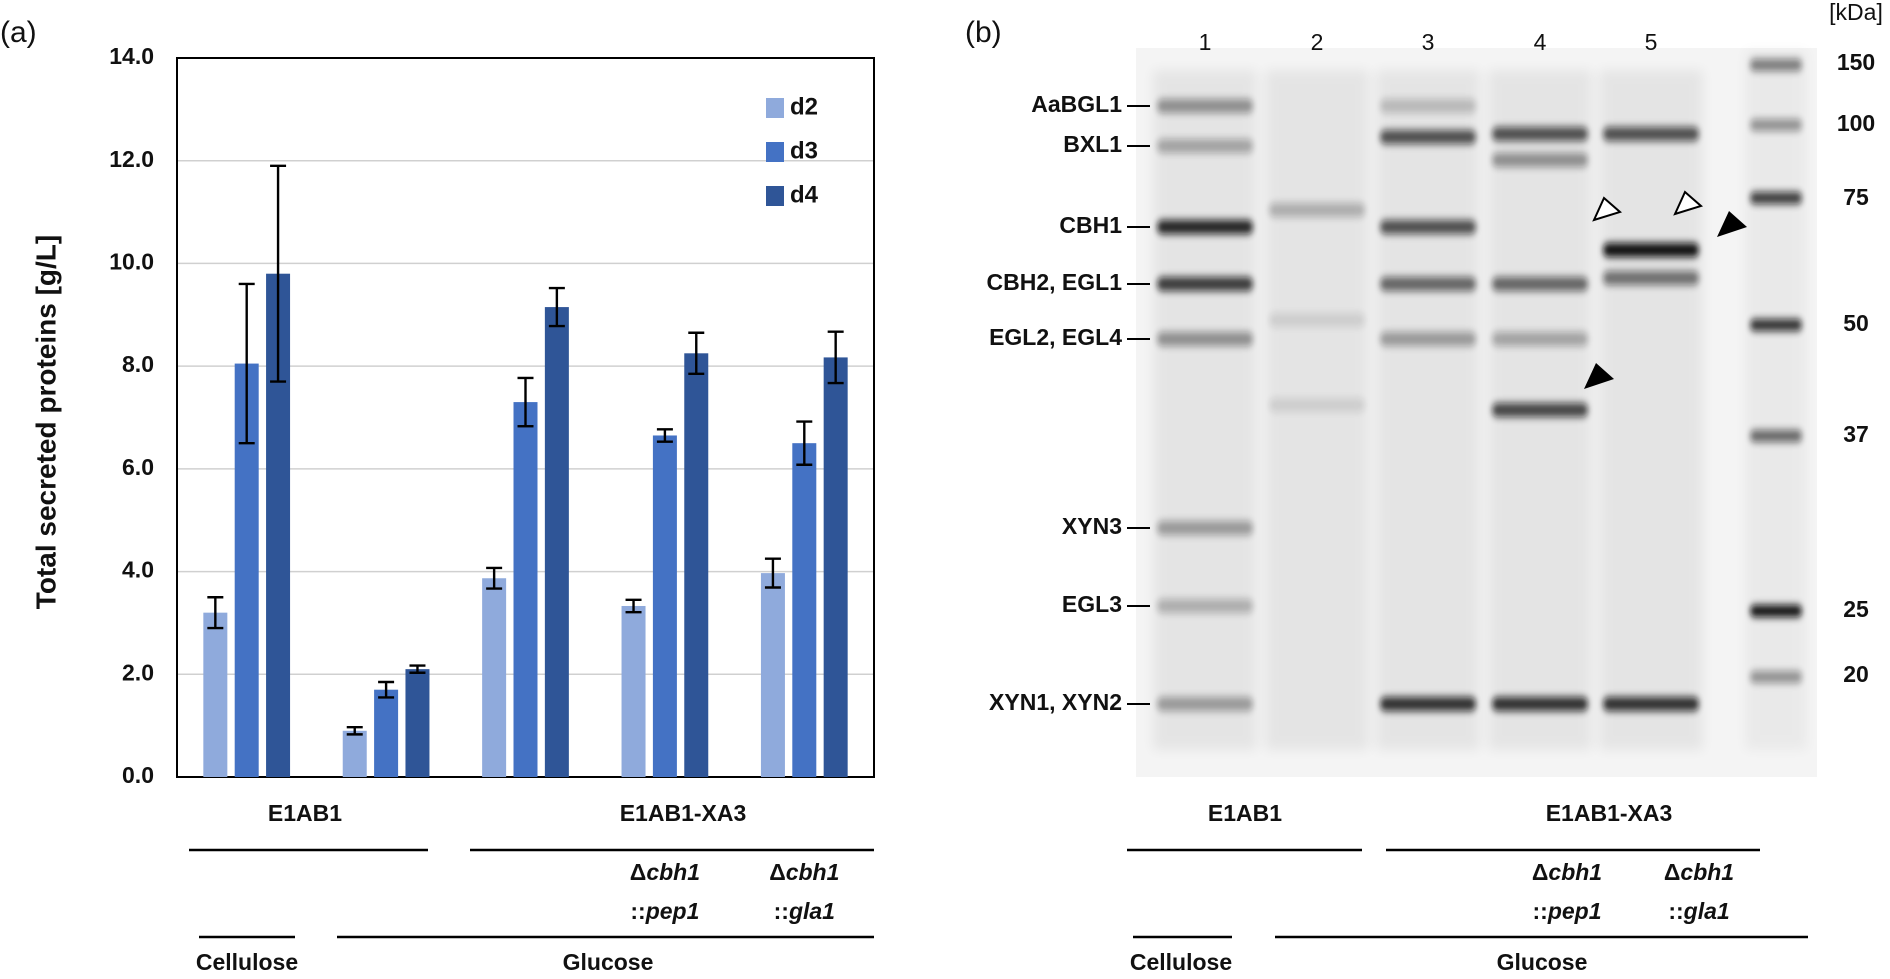 The image size is (1890, 979). I want to click on protein-label: BXL1, so click(1092, 144).